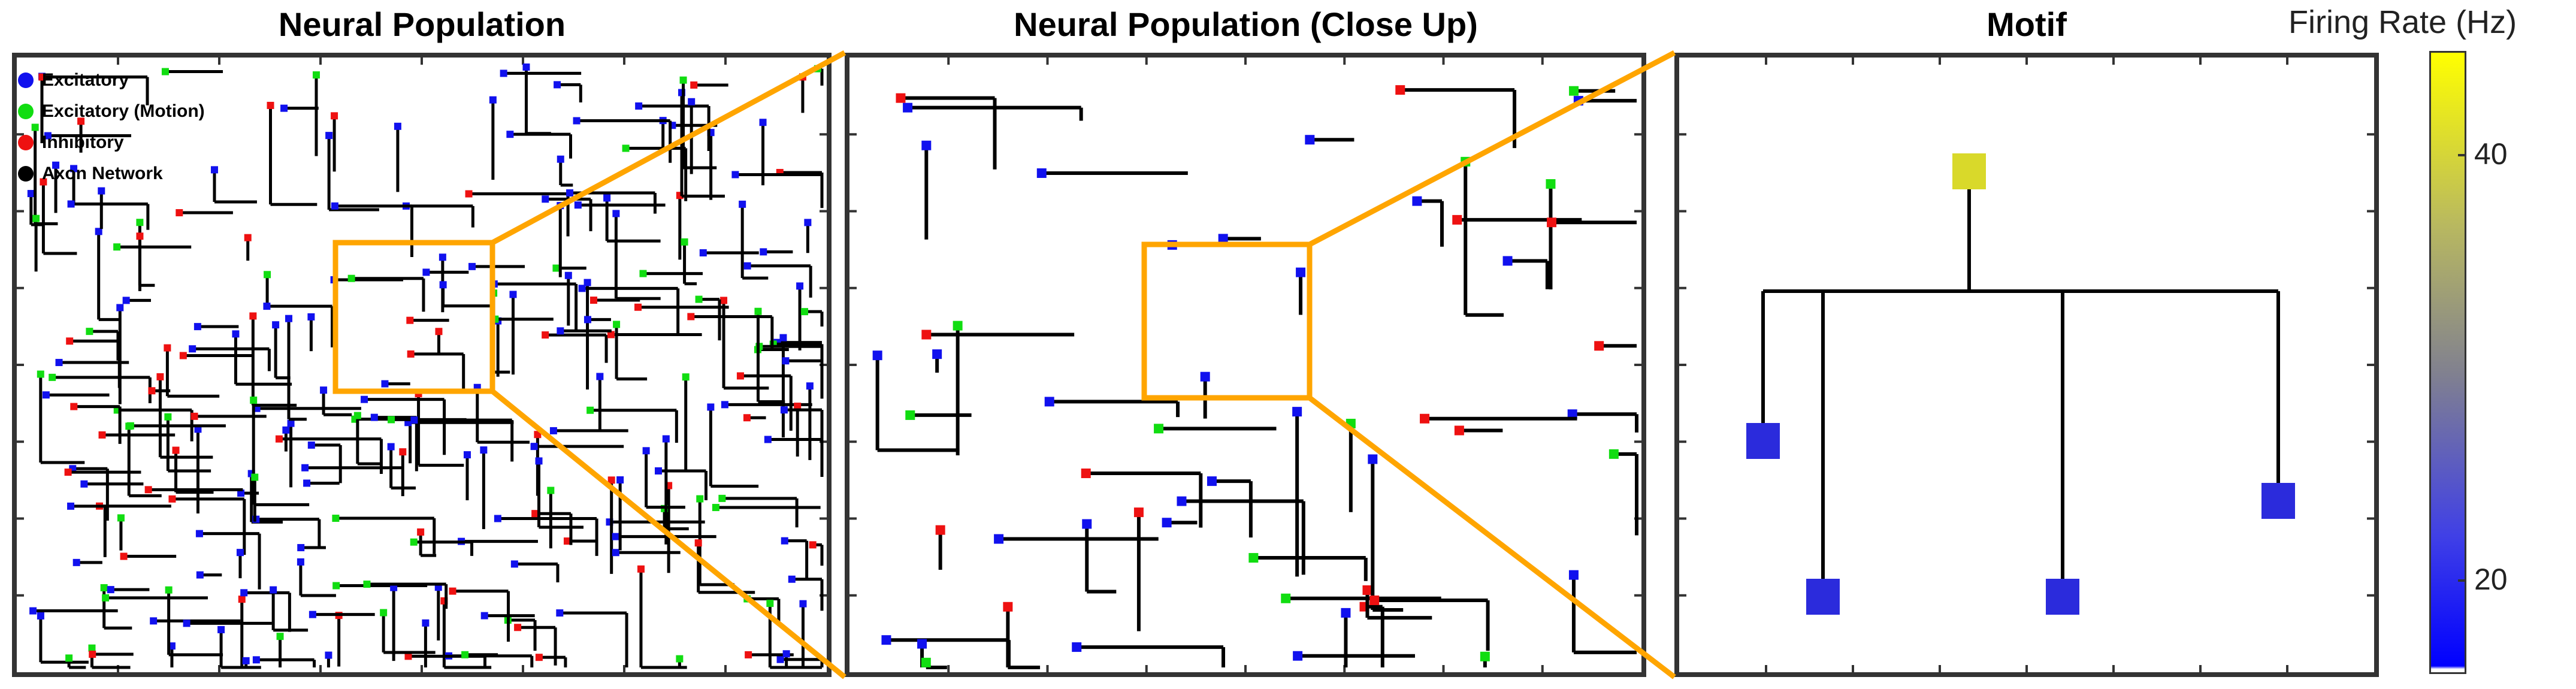  I want to click on legend-label: Excitatory (Motion), so click(123, 111).